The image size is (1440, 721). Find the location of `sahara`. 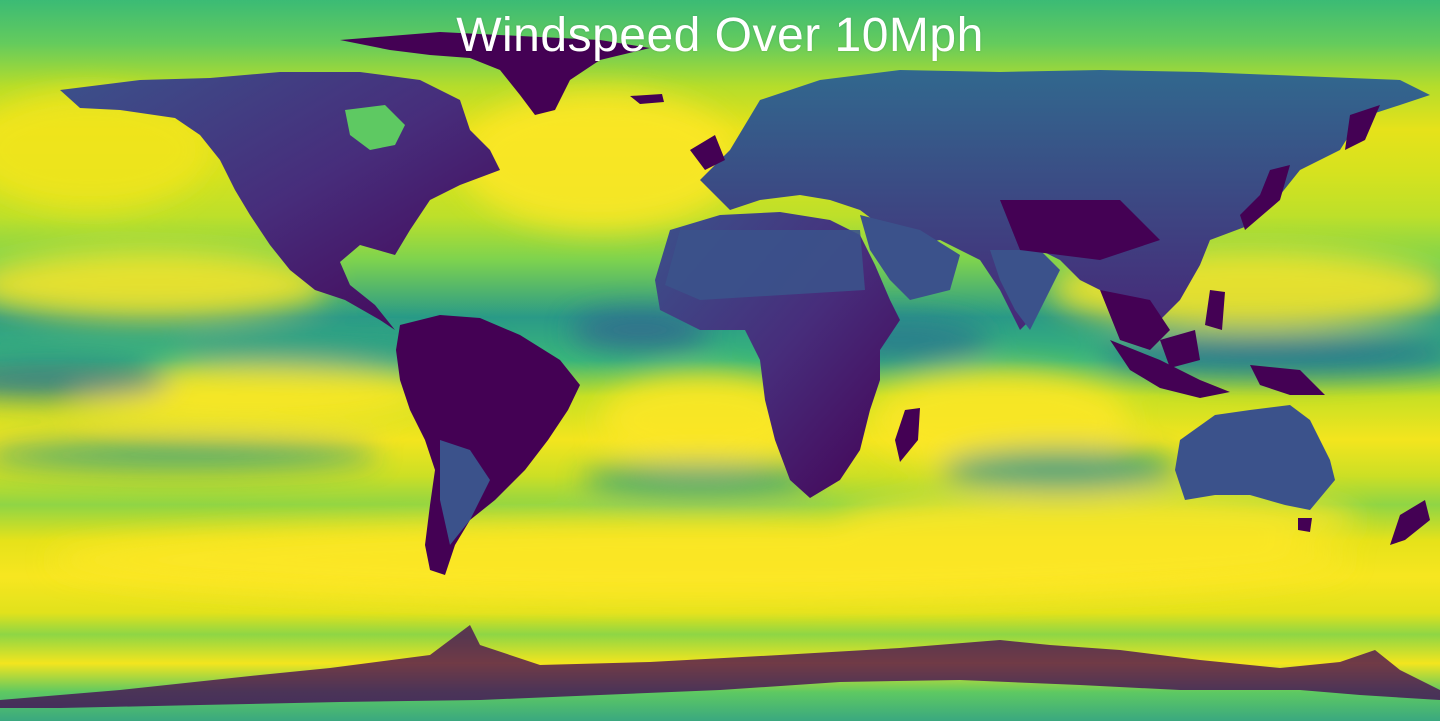

sahara is located at coordinates (765, 265).